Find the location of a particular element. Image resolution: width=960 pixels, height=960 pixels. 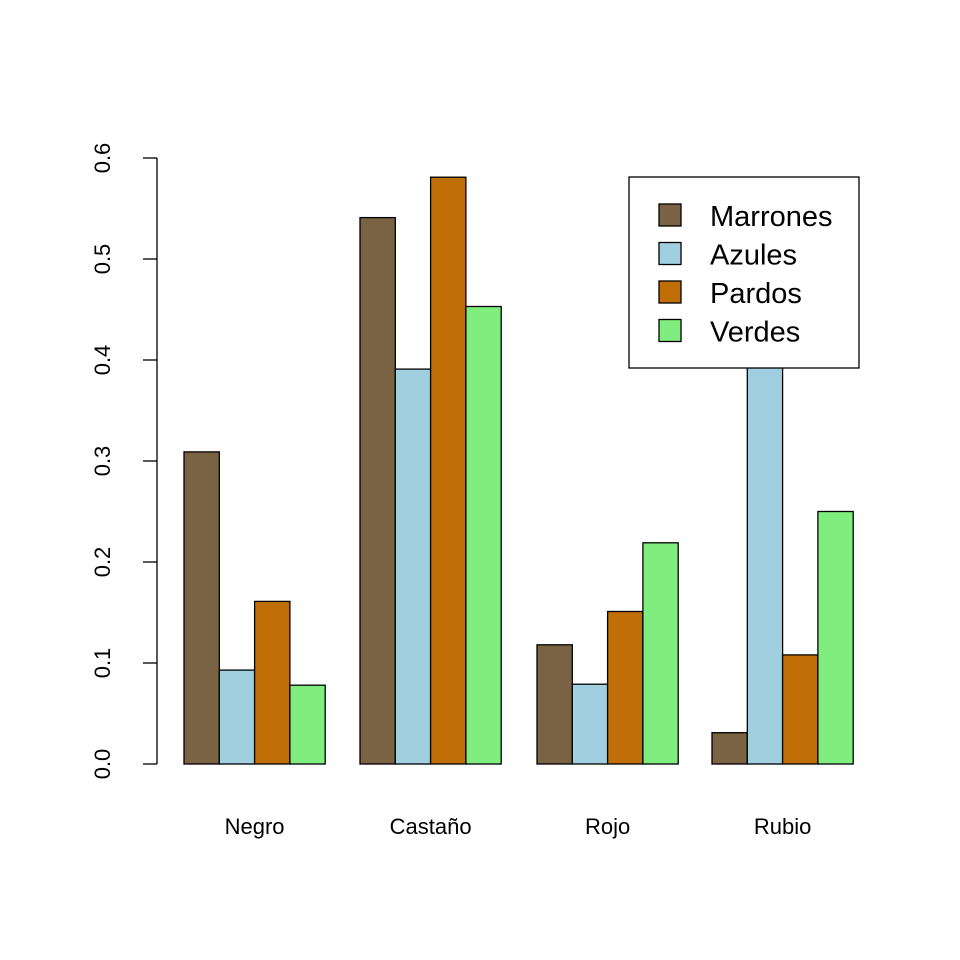

legend: Marrones Azules Pardos Verdes is located at coordinates (744, 272).